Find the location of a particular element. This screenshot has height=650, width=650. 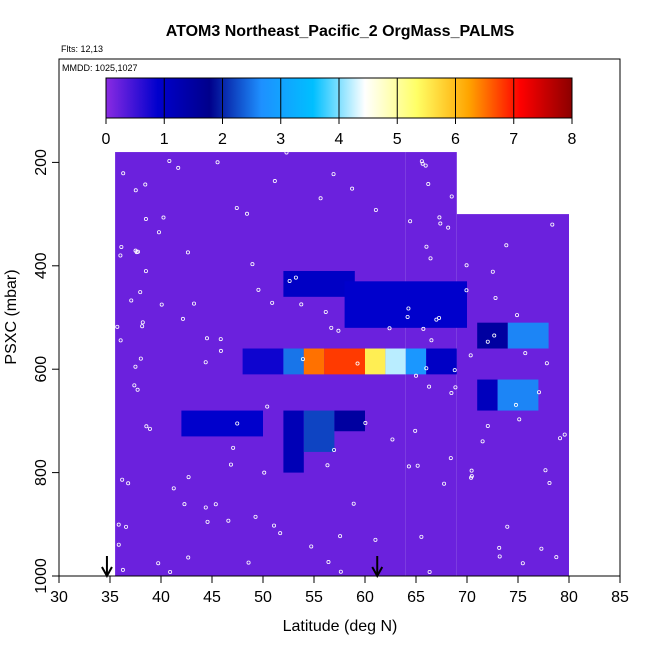

x-tick-label: 60 is located at coordinates (365, 597).